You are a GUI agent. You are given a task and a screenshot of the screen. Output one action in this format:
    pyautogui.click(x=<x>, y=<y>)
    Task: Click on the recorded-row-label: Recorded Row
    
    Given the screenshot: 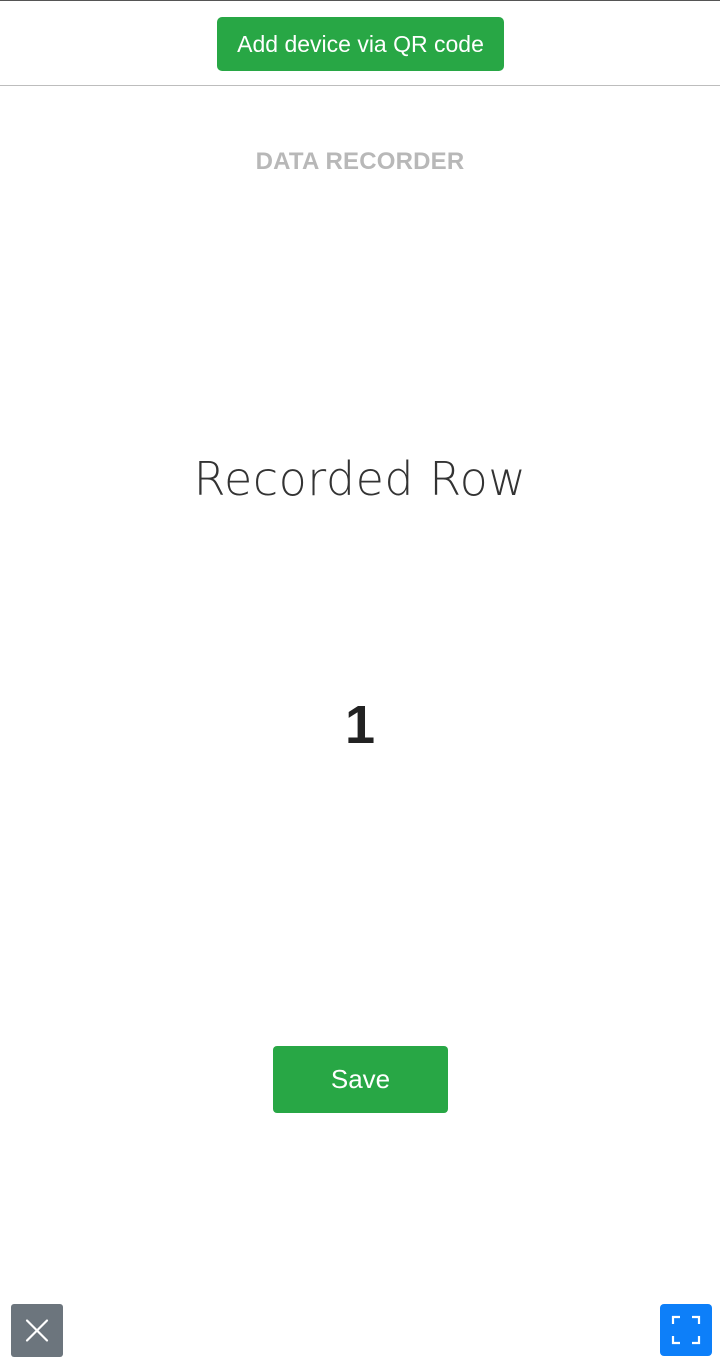 What is the action you would take?
    pyautogui.click(x=360, y=479)
    